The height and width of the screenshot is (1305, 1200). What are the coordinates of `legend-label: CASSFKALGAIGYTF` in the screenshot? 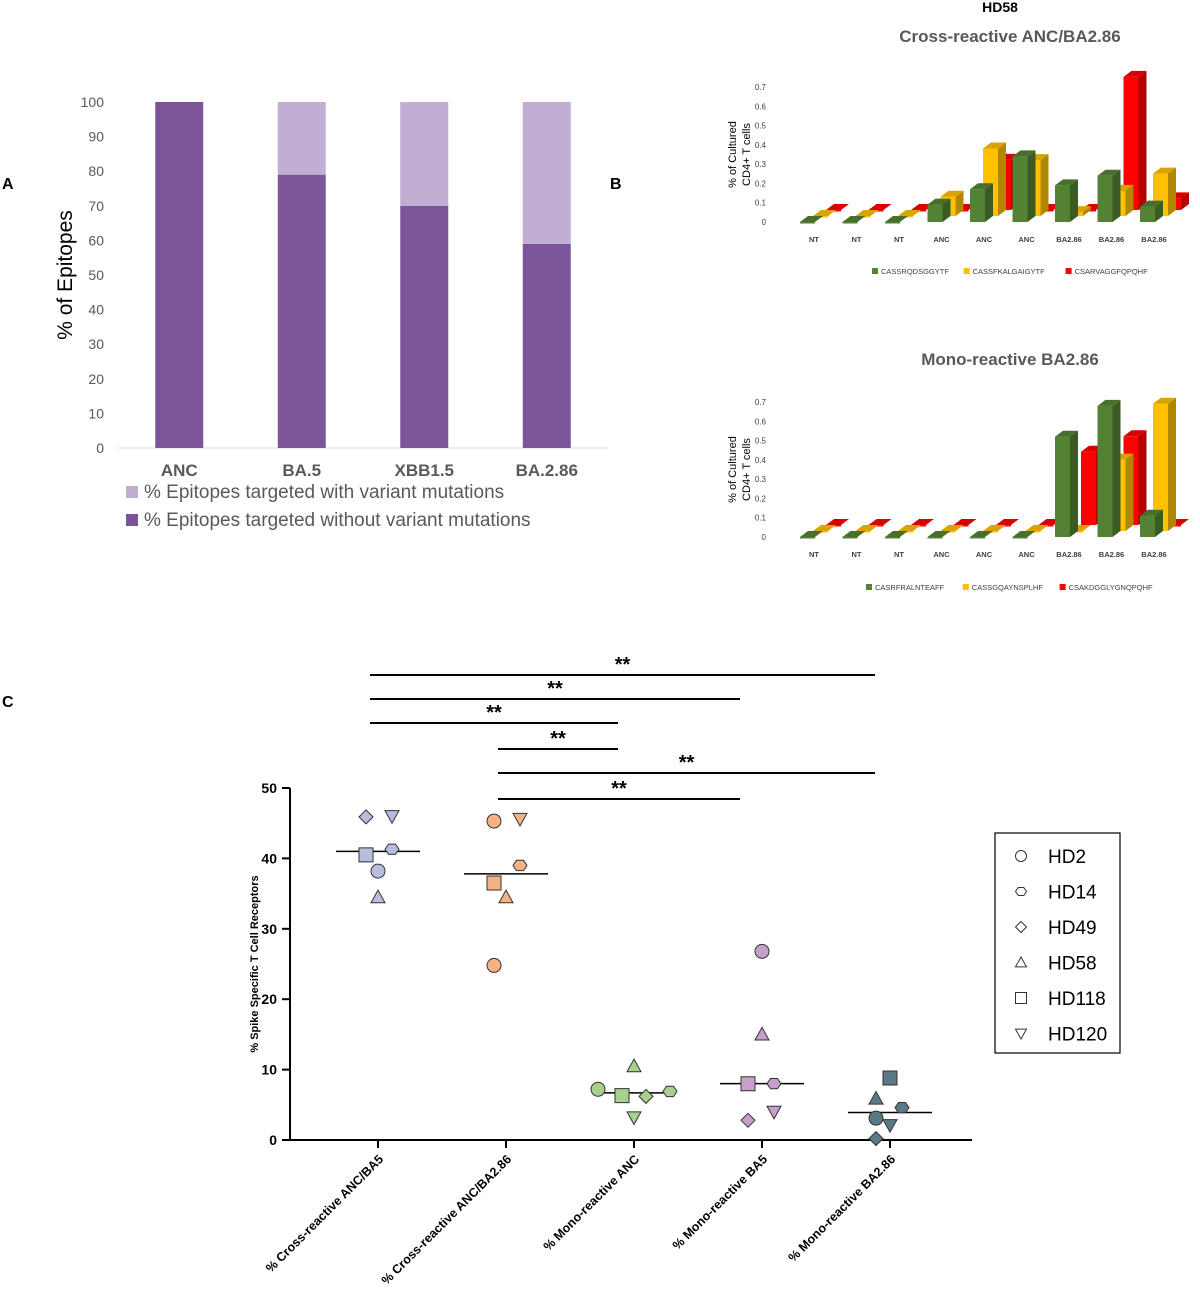 It's located at (1009, 271).